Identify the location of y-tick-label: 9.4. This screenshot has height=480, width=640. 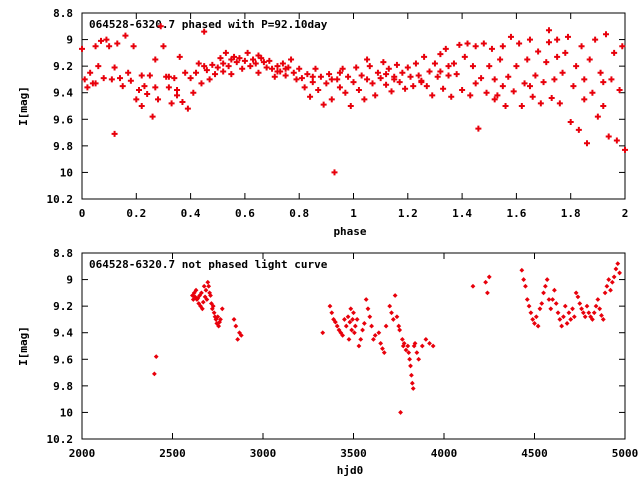
(63, 333).